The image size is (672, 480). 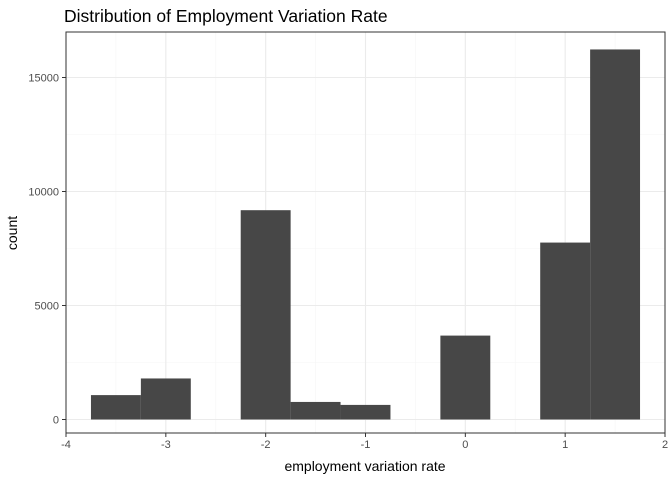 I want to click on x-tick-label: -4, so click(x=66, y=445).